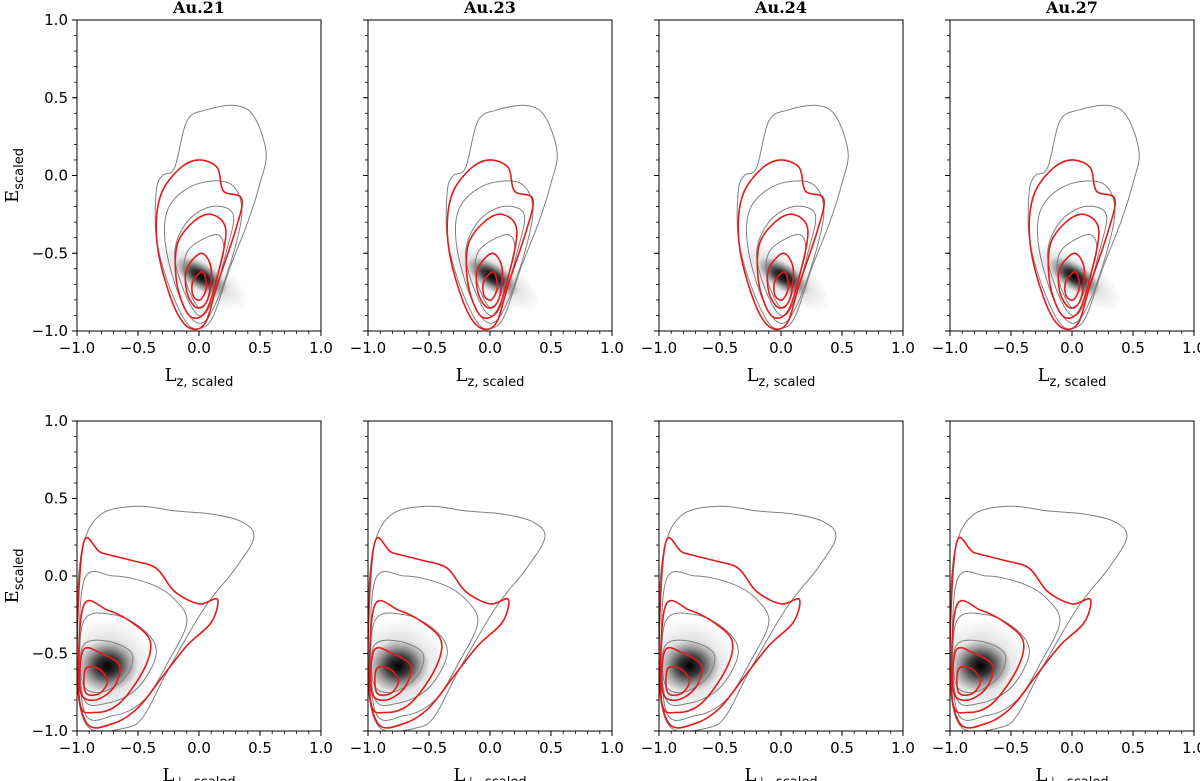 Image resolution: width=1200 pixels, height=781 pixels. Describe the element at coordinates (56, 499) in the screenshot. I see `y-tick-label: 0.5` at that location.